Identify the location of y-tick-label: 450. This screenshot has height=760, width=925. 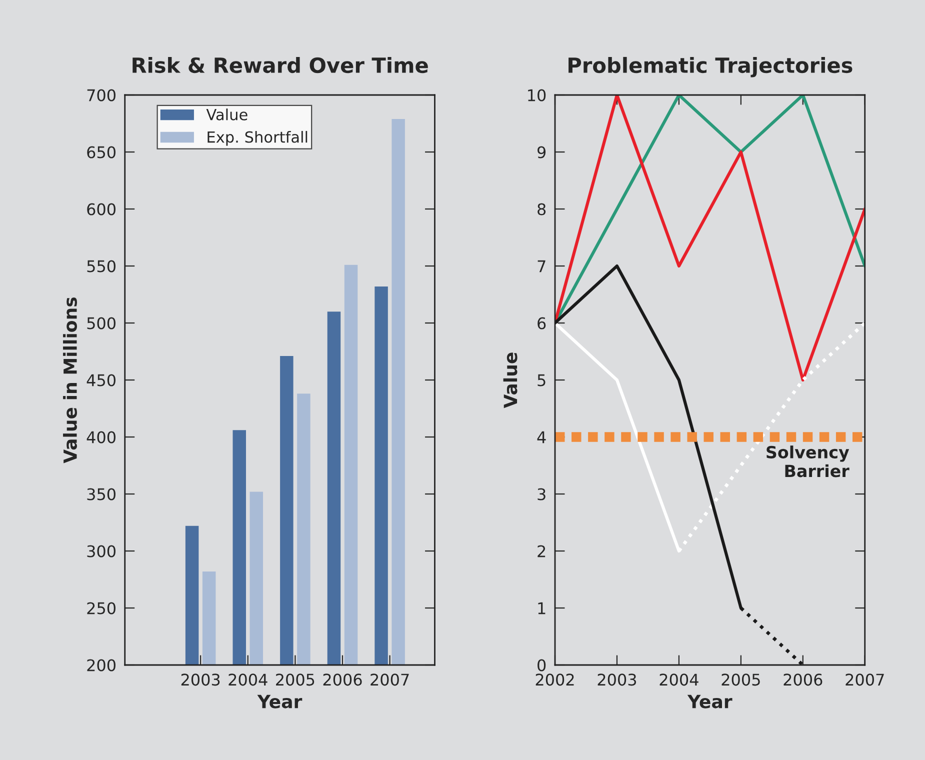
(101, 380).